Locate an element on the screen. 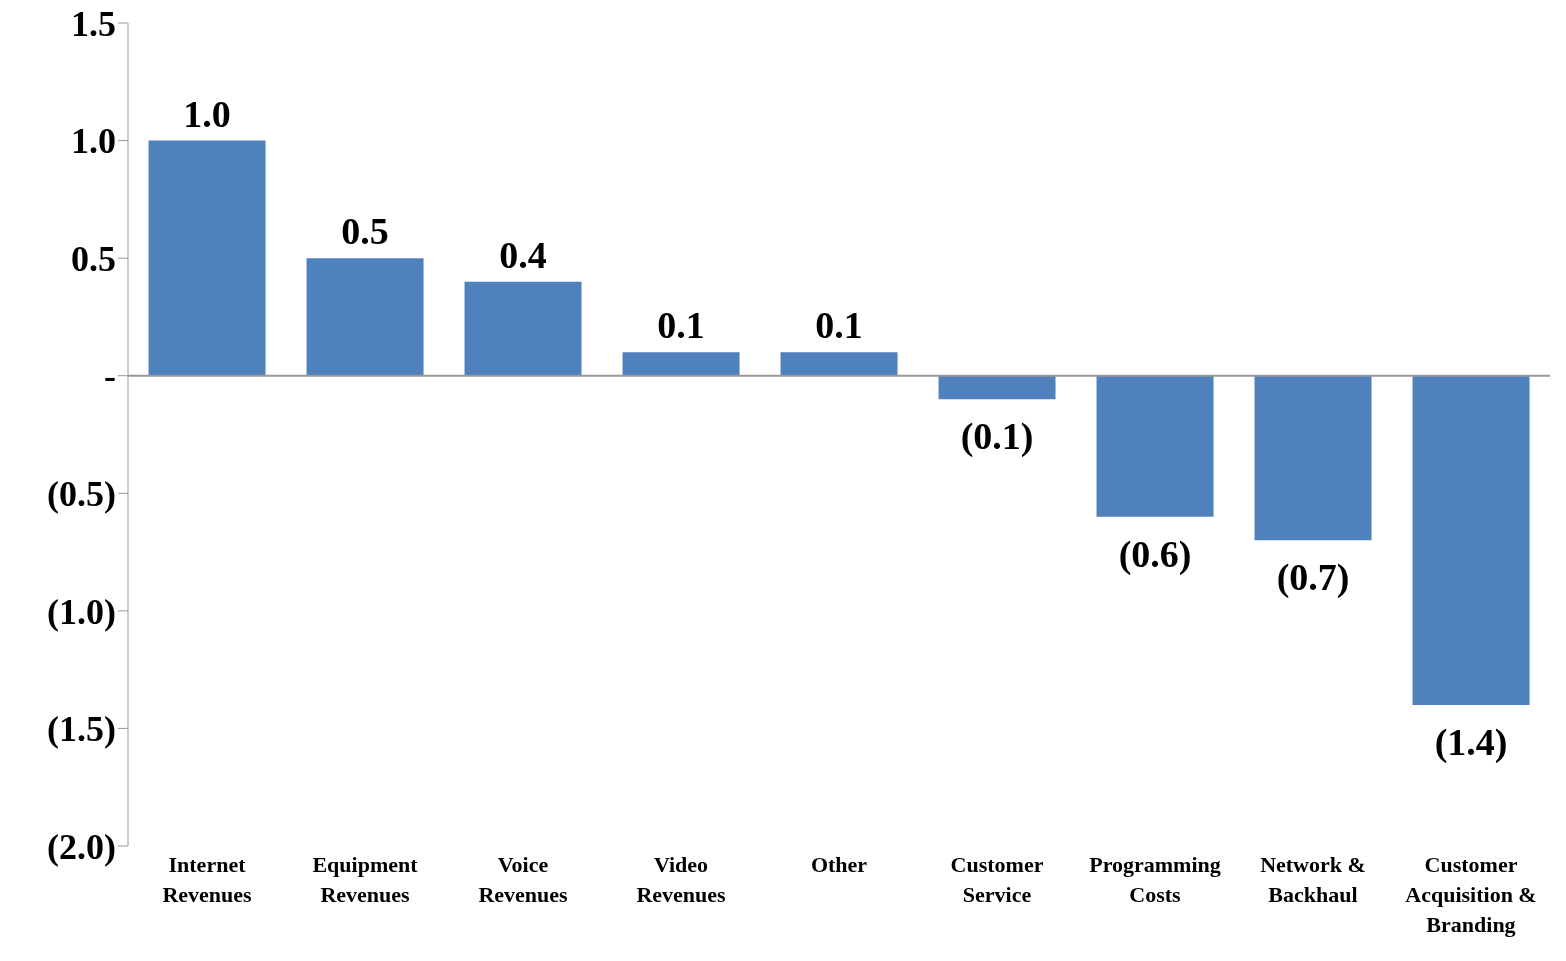 The height and width of the screenshot is (961, 1566). x-tick-label: Voice Revenues is located at coordinates (523, 879).